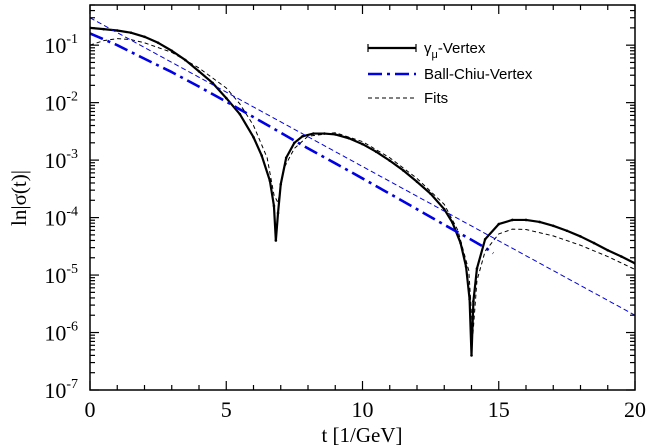 The height and width of the screenshot is (447, 650). I want to click on legend-label-2: Fits, so click(436, 98).